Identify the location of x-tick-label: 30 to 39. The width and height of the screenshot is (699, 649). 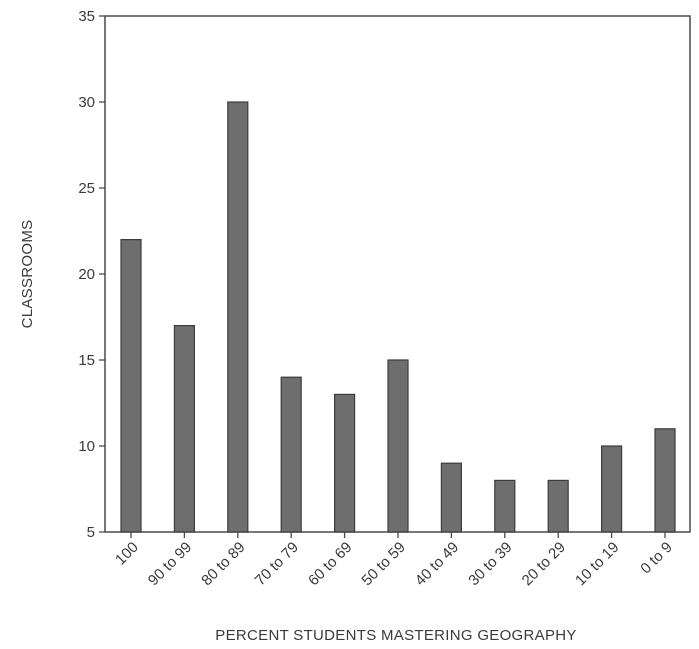
(490, 564).